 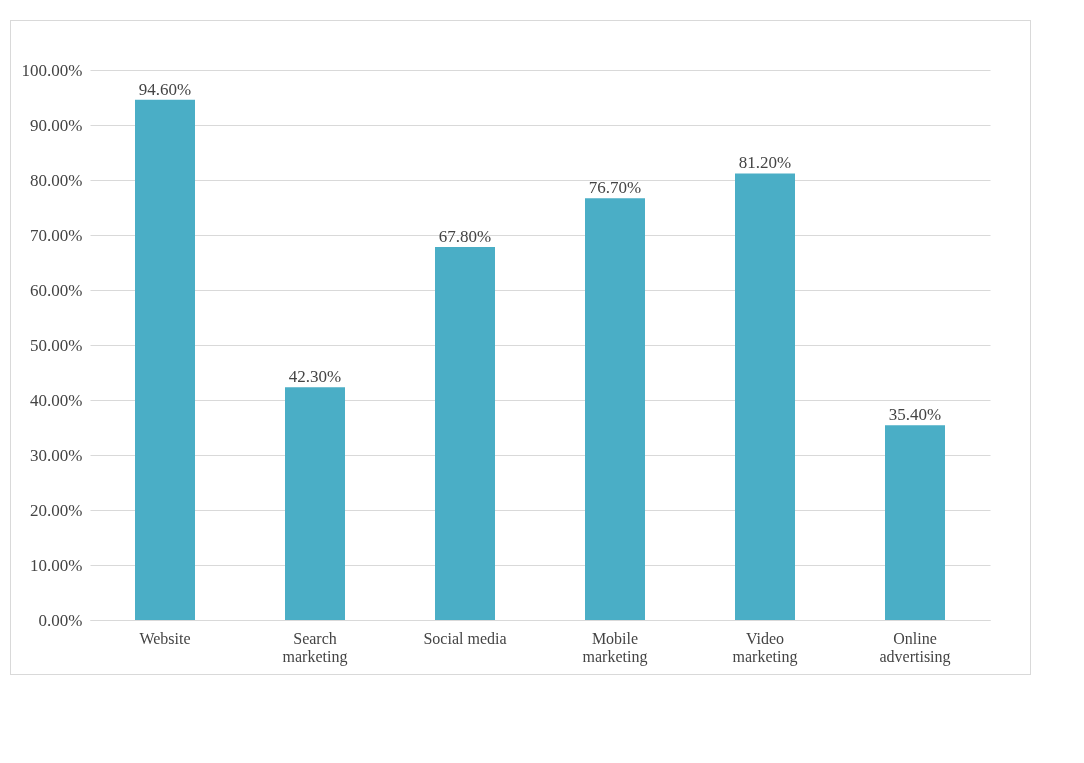 What do you see at coordinates (465, 638) in the screenshot?
I see `x-tick-label: Social media` at bounding box center [465, 638].